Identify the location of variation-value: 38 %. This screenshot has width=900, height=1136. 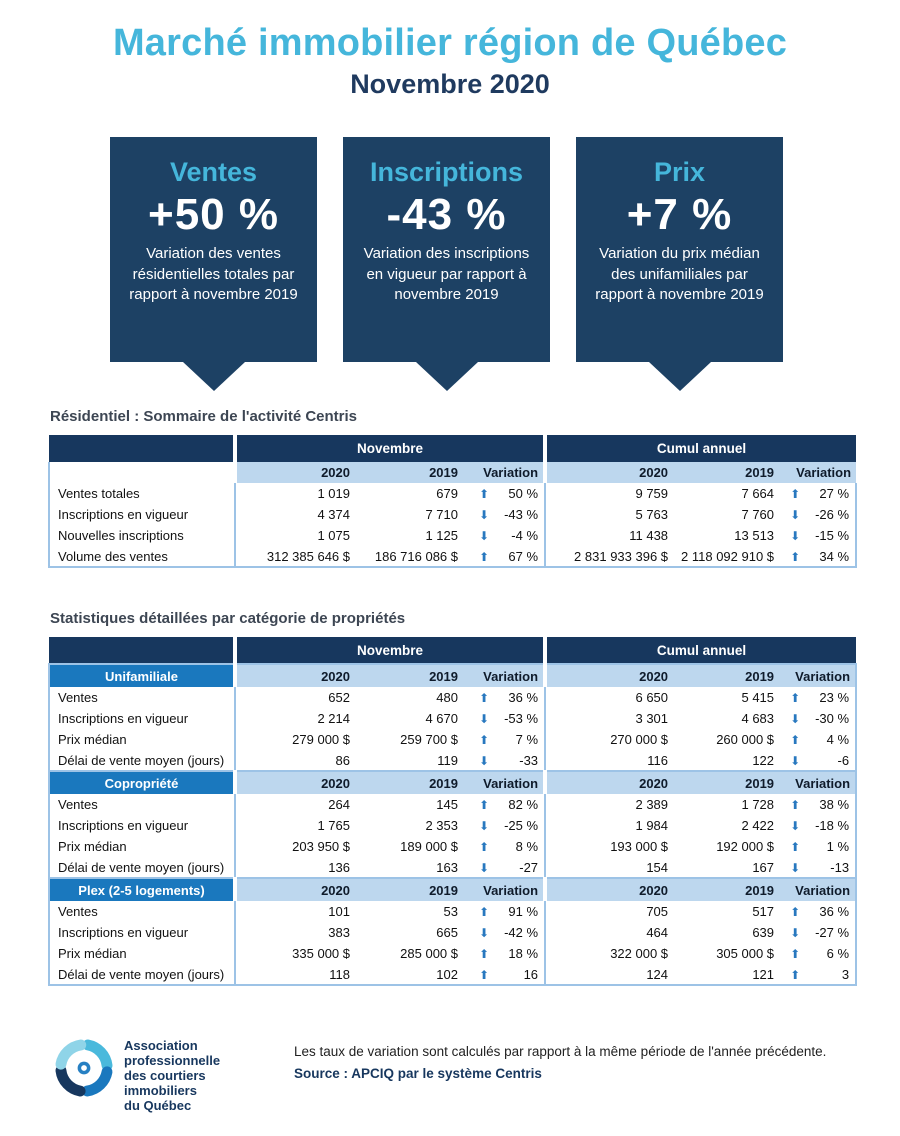
(834, 804).